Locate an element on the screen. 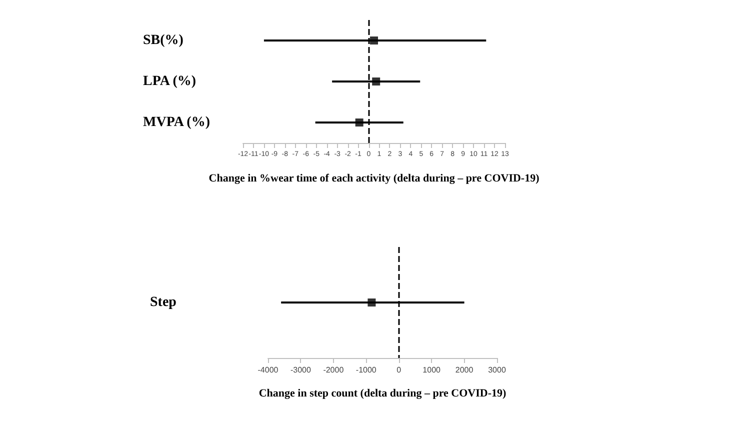 The width and height of the screenshot is (750, 422). y-tick-label: Step is located at coordinates (163, 302).